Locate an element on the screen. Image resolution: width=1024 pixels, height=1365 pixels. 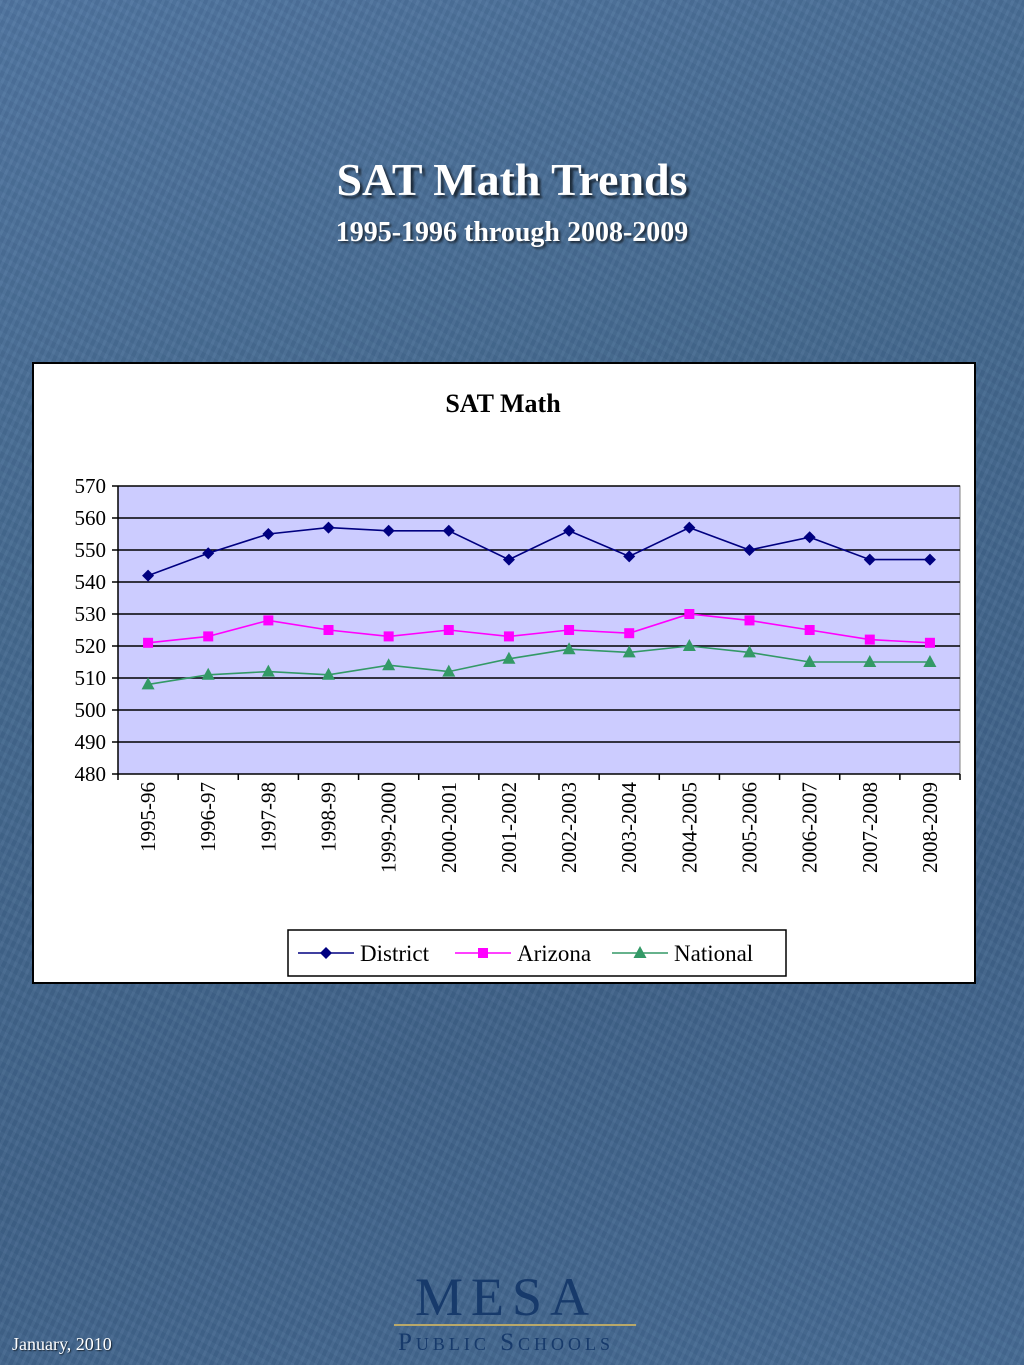
y-tick-label: 570 is located at coordinates (91, 486).